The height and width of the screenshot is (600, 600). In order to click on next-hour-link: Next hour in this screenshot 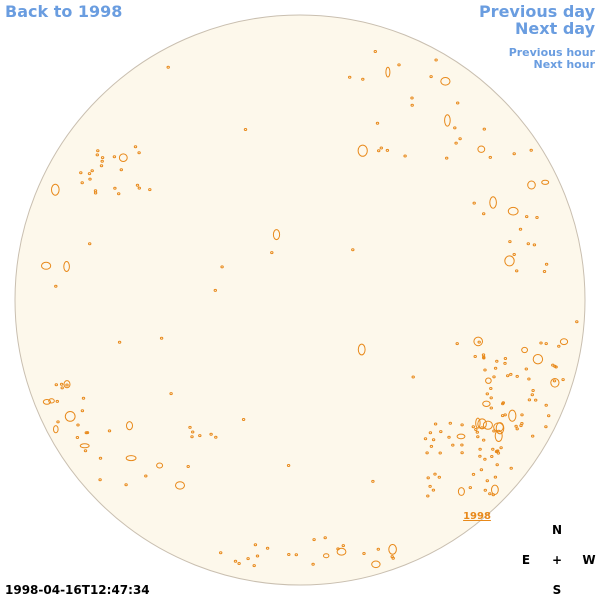, I will do `click(565, 64)`.